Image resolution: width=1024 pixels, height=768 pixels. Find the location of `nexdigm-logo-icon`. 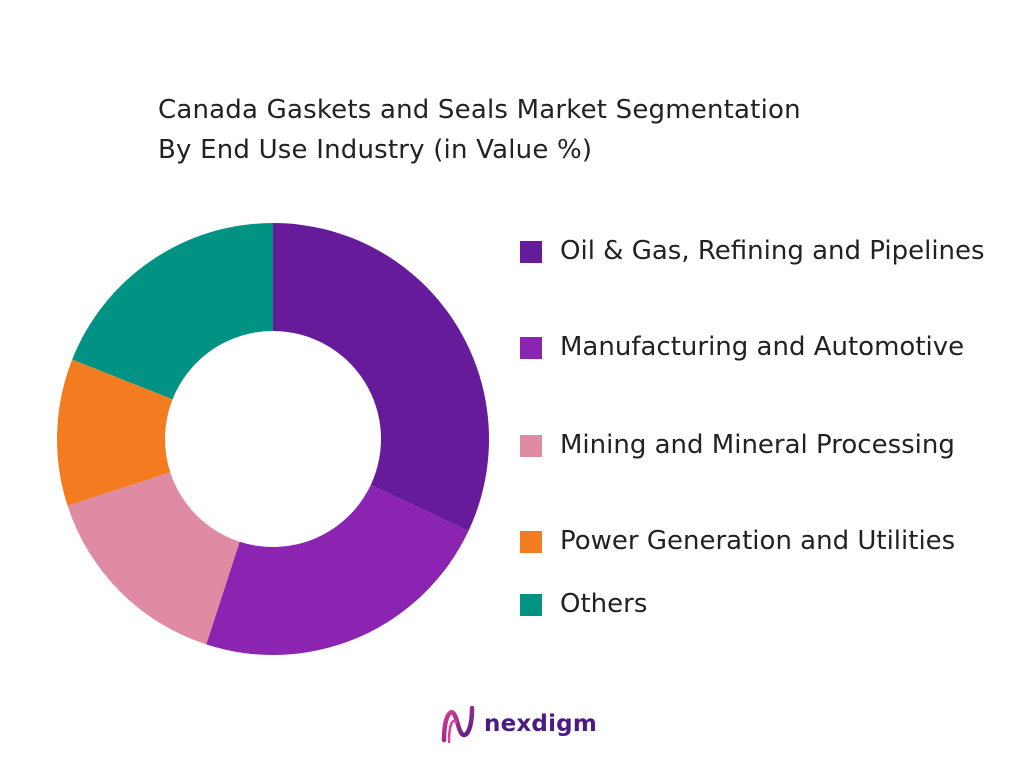

nexdigm-logo-icon is located at coordinates (458, 724).